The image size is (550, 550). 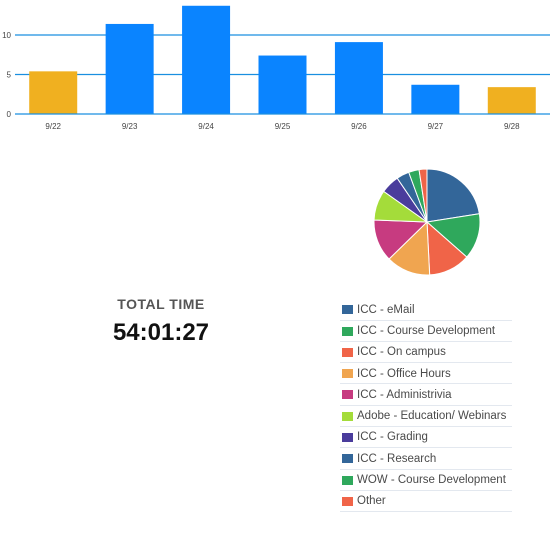 I want to click on y-tick-label: 5, so click(x=9, y=75).